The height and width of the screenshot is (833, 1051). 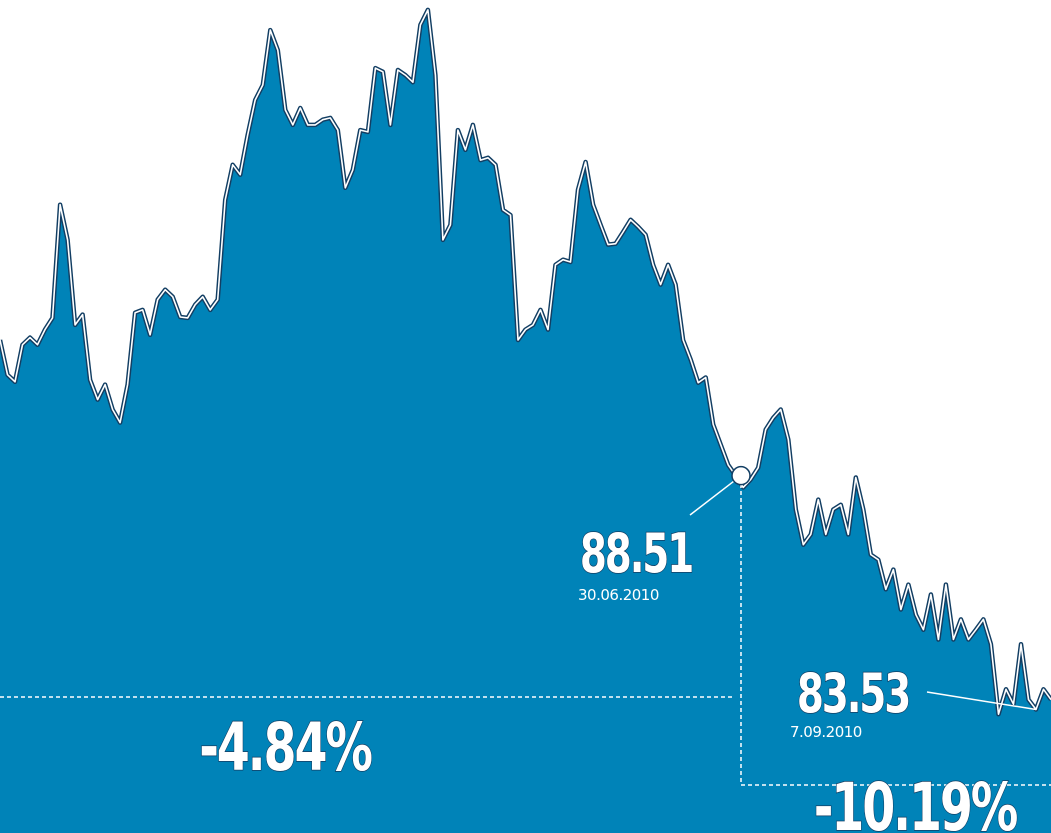 I want to click on reference-line, so click(x=895, y=635).